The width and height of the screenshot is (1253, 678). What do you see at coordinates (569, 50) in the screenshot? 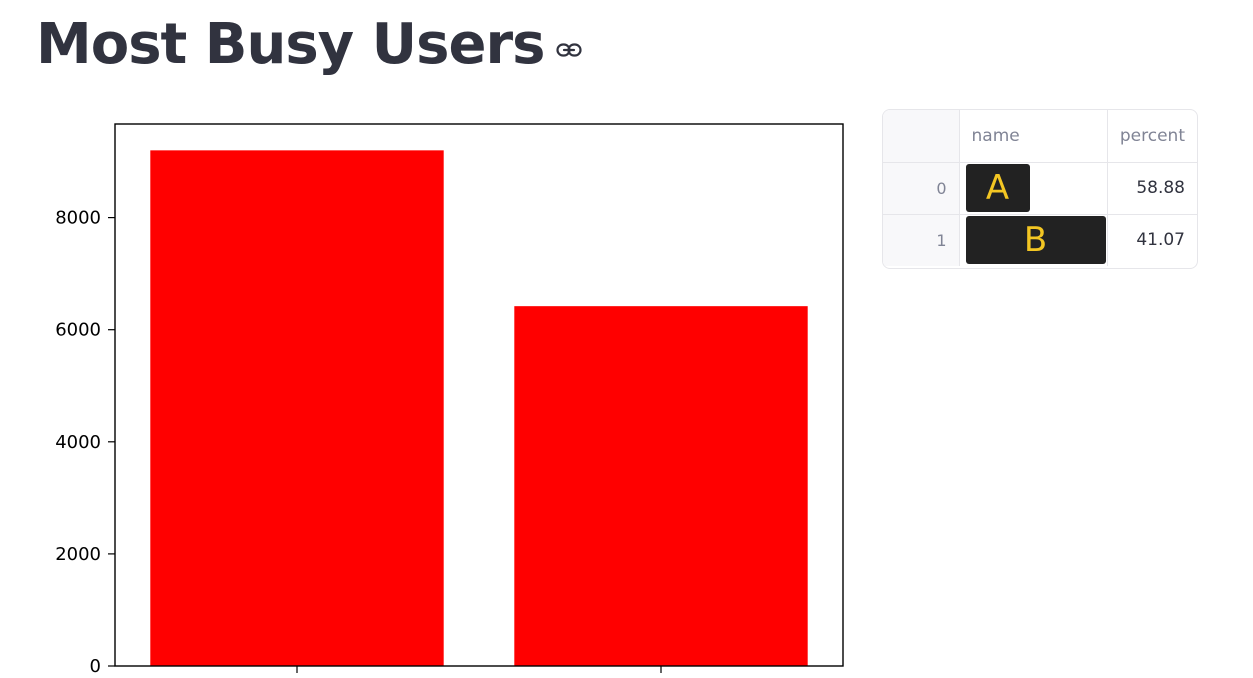
I see `link-icon` at bounding box center [569, 50].